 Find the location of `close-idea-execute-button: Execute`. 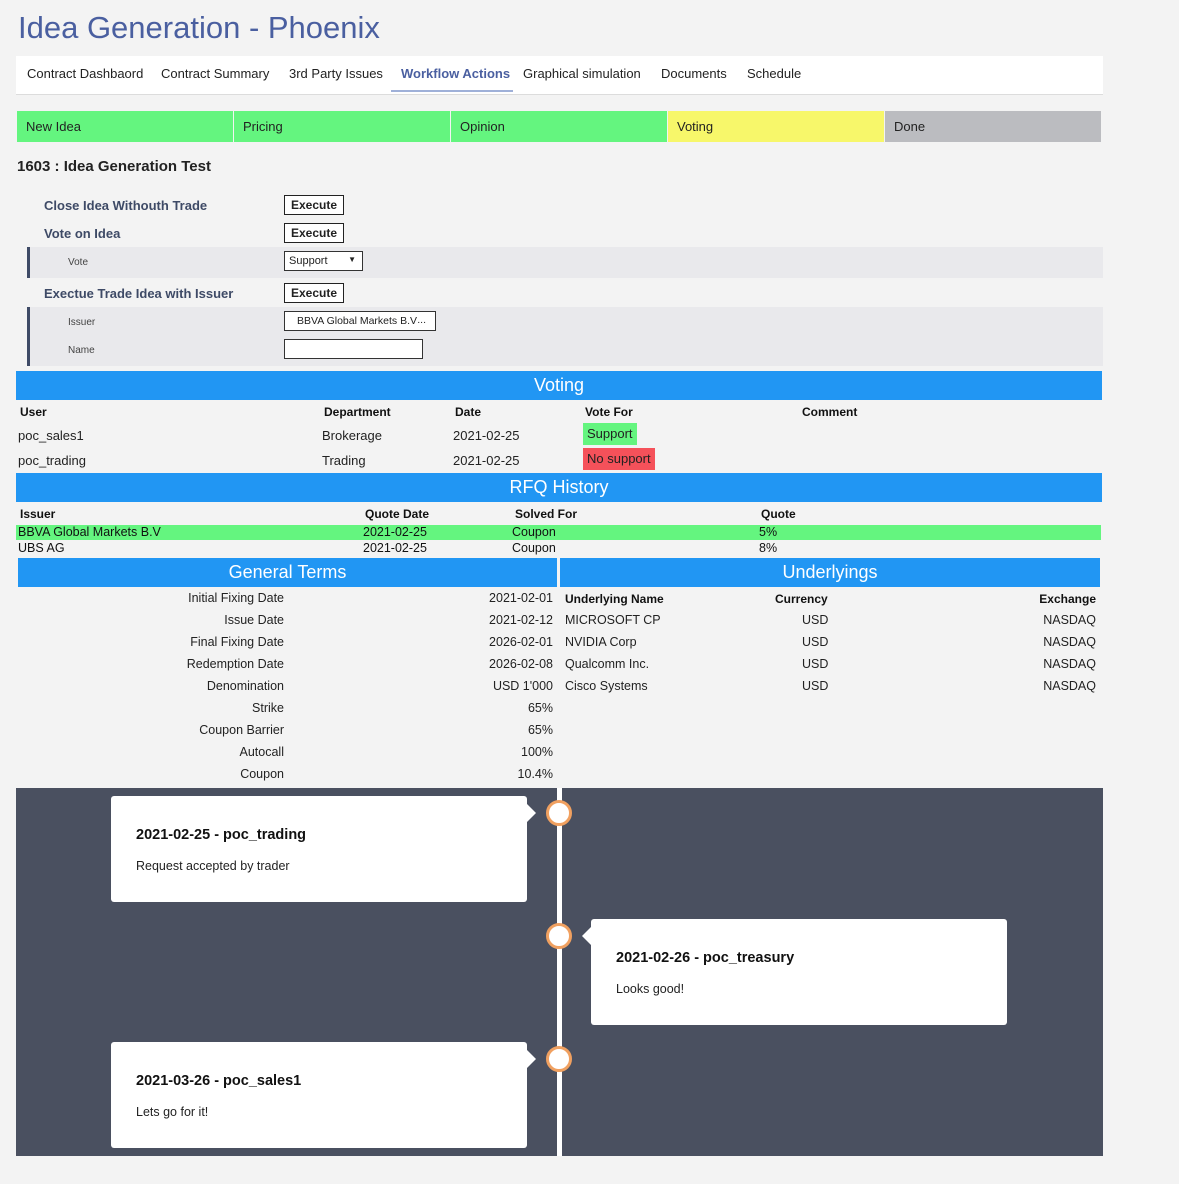

close-idea-execute-button: Execute is located at coordinates (314, 205).